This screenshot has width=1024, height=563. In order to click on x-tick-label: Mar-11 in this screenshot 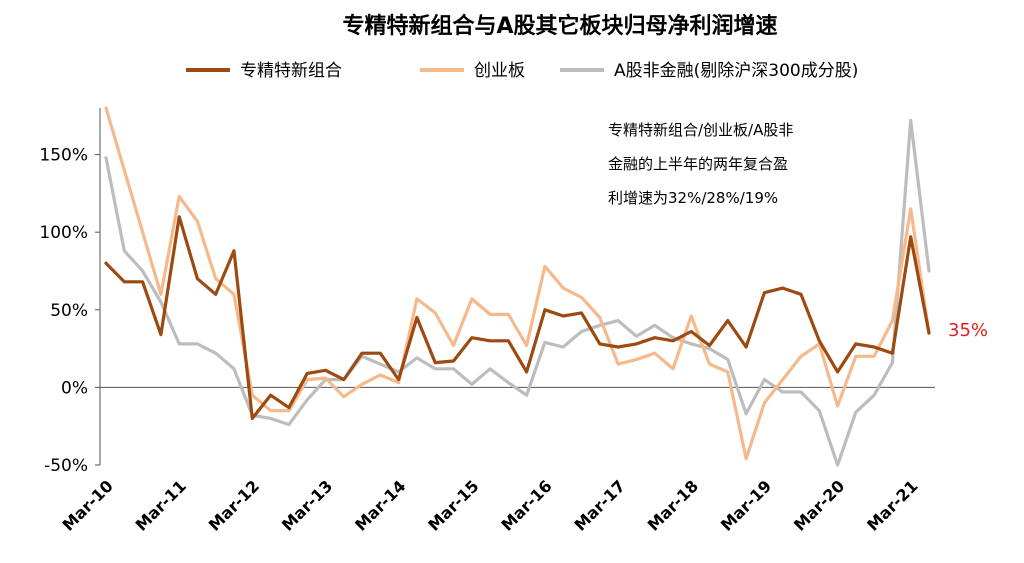, I will do `click(161, 505)`.